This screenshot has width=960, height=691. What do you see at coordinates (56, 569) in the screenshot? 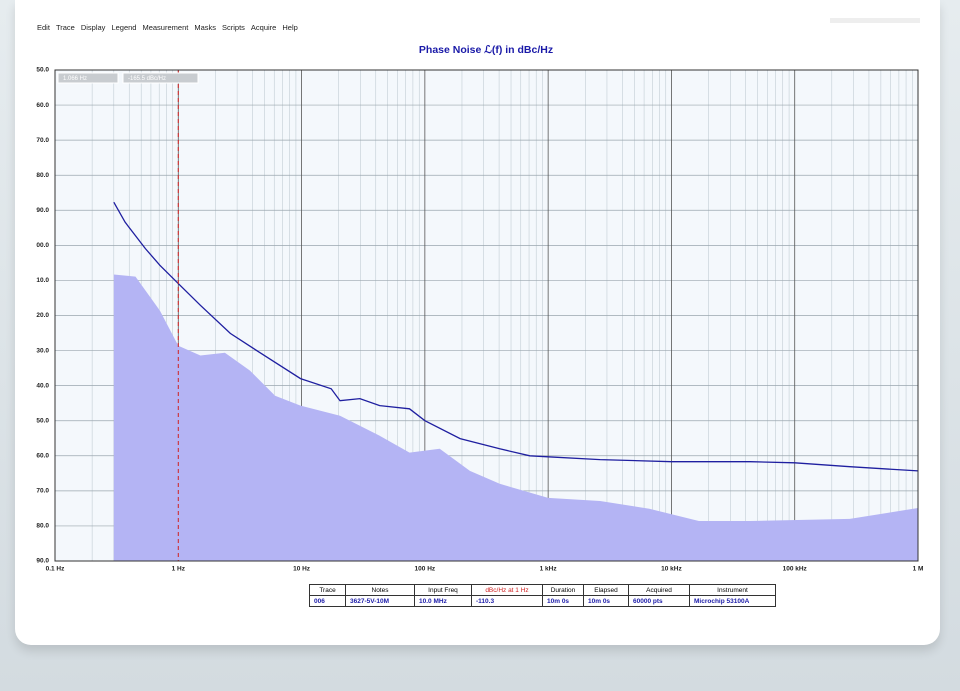
I see `x-tick-label: 0.1 Hz` at bounding box center [56, 569].